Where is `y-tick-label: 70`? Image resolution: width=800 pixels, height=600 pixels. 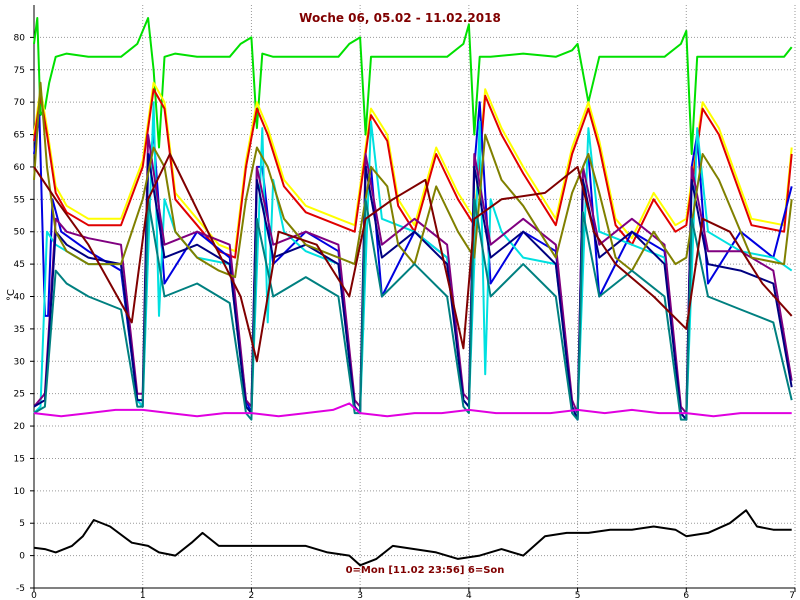 y-tick-label: 70 is located at coordinates (20, 103).